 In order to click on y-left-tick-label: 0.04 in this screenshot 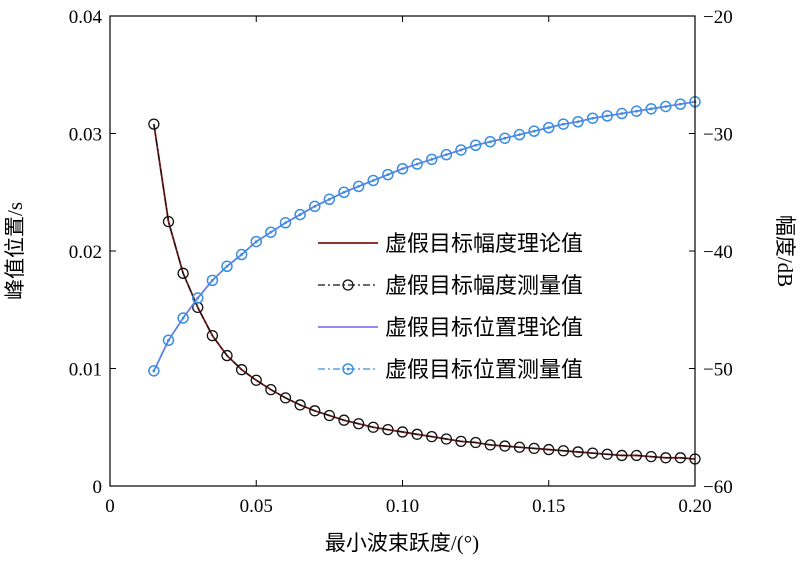, I will do `click(86, 17)`.